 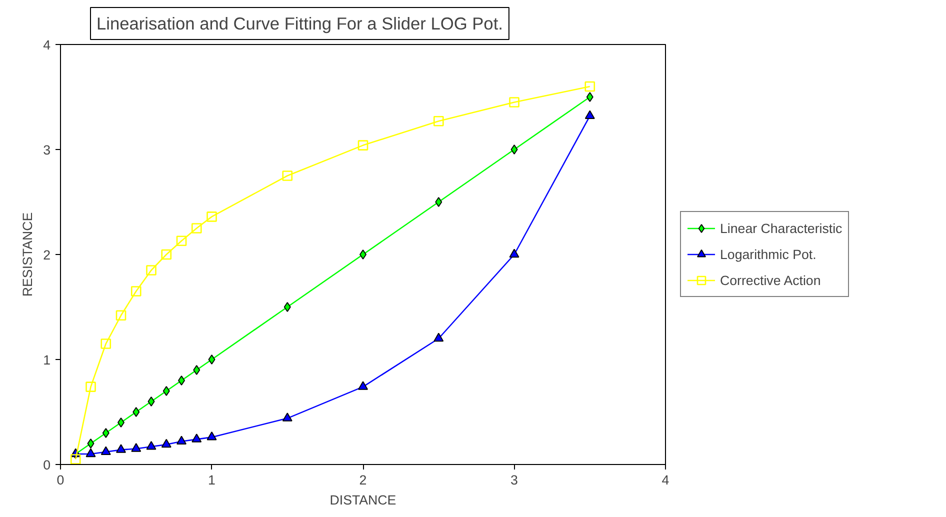 I want to click on x-tick-label: 4, so click(x=666, y=480).